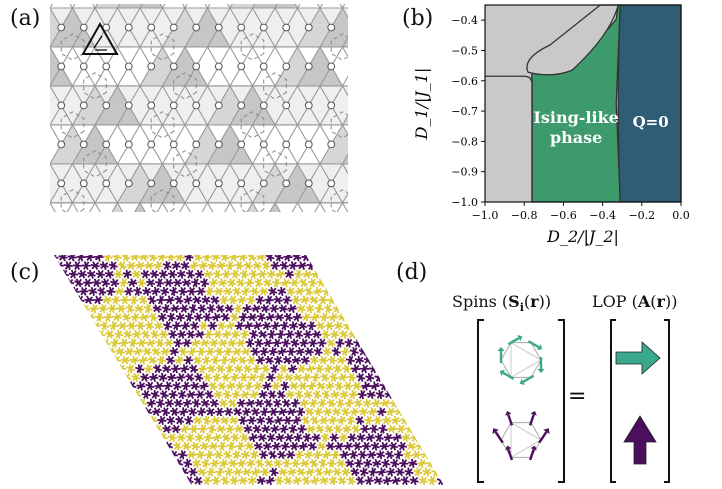 This screenshot has height=489, width=722. What do you see at coordinates (464, 172) in the screenshot?
I see `y-tick-label: −0.9` at bounding box center [464, 172].